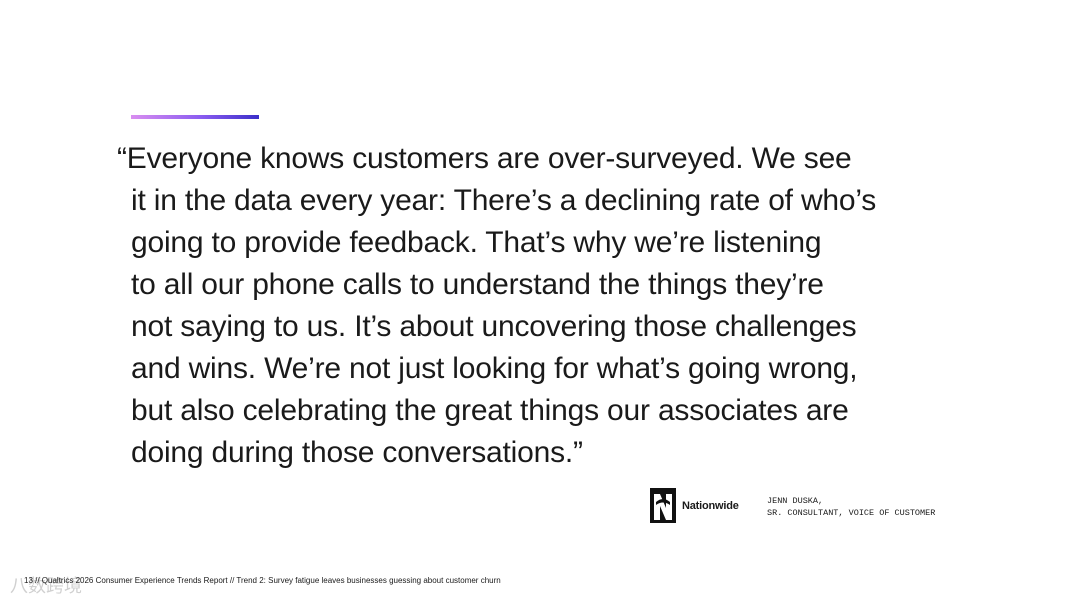  Describe the element at coordinates (710, 505) in the screenshot. I see `logo-name: Nationwide` at that location.